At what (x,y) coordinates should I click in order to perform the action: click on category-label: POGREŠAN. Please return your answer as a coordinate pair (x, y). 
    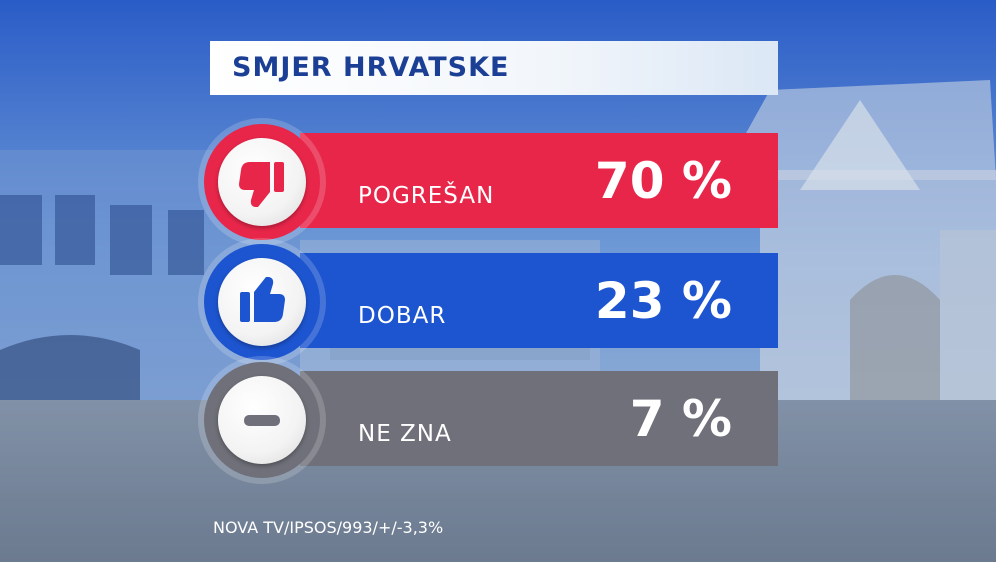
    Looking at the image, I should click on (426, 196).